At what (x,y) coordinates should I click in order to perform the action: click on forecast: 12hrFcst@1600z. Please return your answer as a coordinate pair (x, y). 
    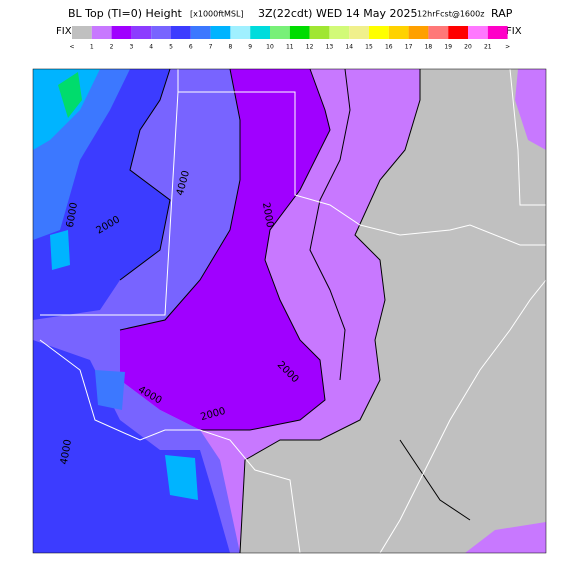
    Looking at the image, I should click on (450, 14).